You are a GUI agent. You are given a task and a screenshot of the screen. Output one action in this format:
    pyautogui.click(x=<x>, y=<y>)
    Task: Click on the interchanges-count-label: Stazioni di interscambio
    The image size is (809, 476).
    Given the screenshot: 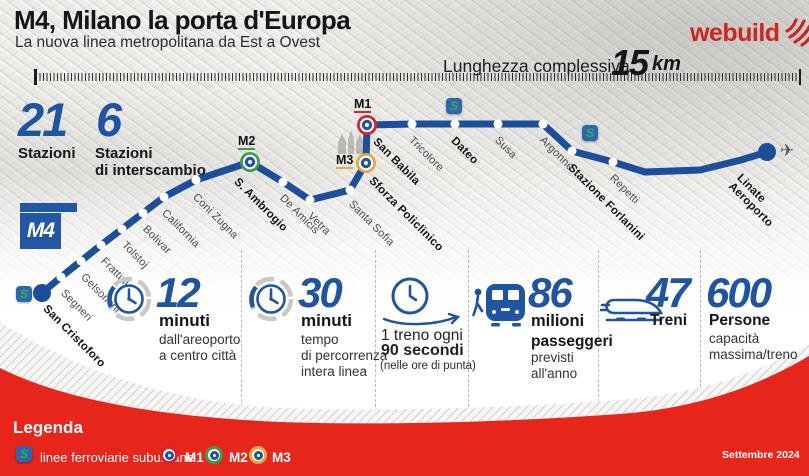 What is the action you would take?
    pyautogui.click(x=150, y=162)
    